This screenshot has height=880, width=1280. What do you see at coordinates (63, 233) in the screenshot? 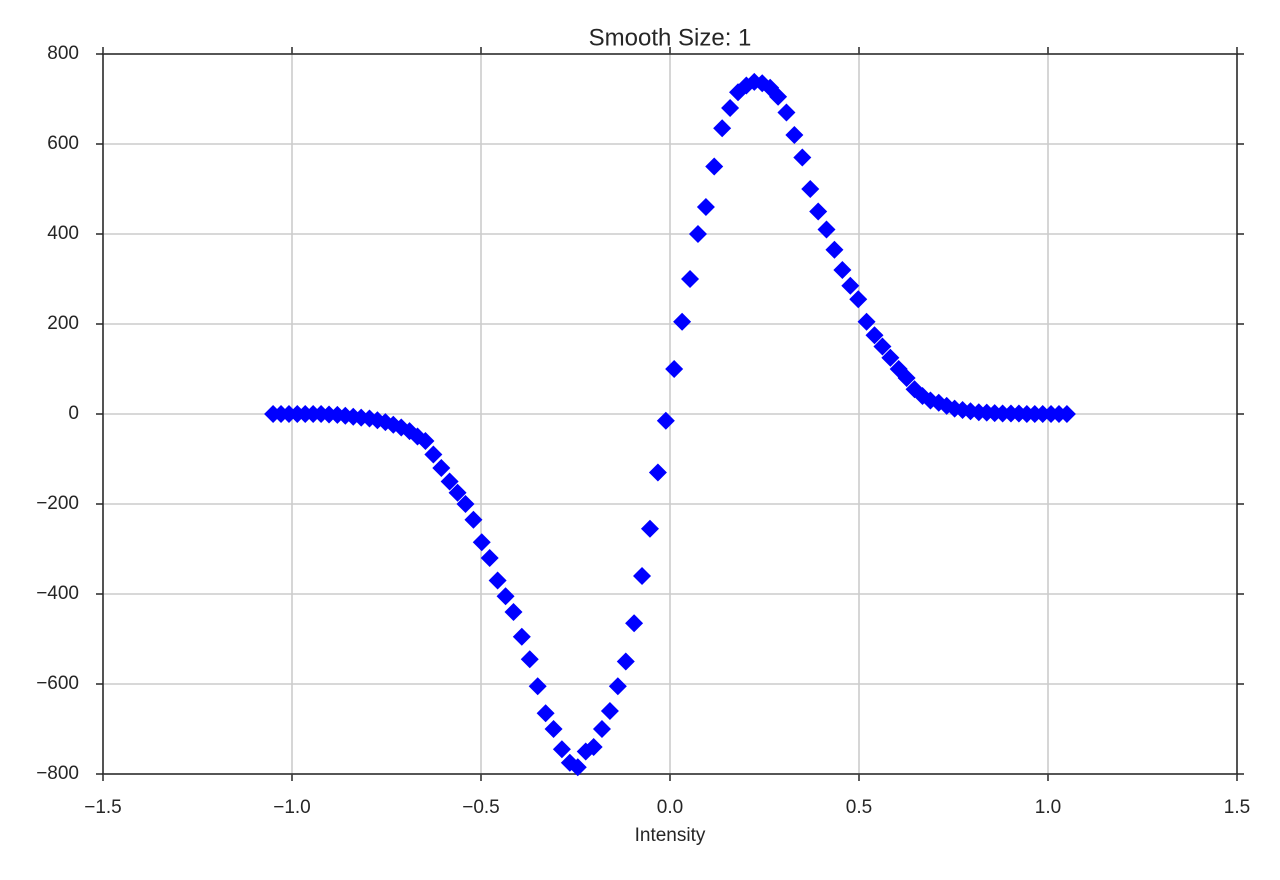
I see `y-tick-label: 400` at bounding box center [63, 233].